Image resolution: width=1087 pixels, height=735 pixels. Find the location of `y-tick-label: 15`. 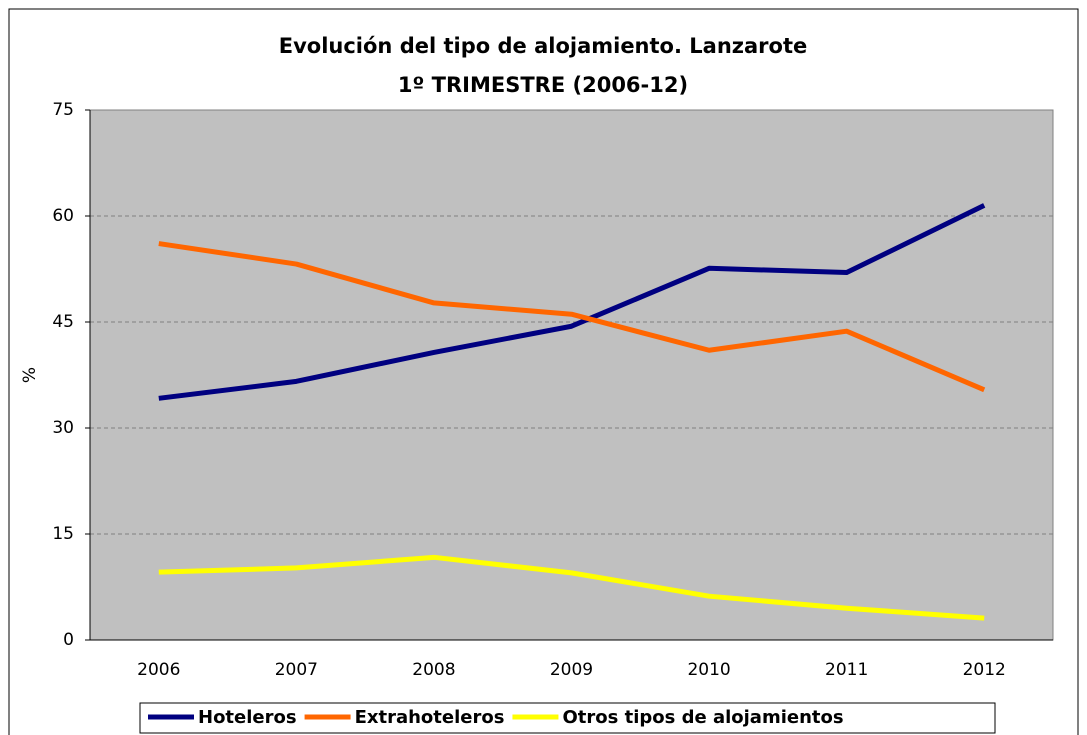

y-tick-label: 15 is located at coordinates (63, 534).